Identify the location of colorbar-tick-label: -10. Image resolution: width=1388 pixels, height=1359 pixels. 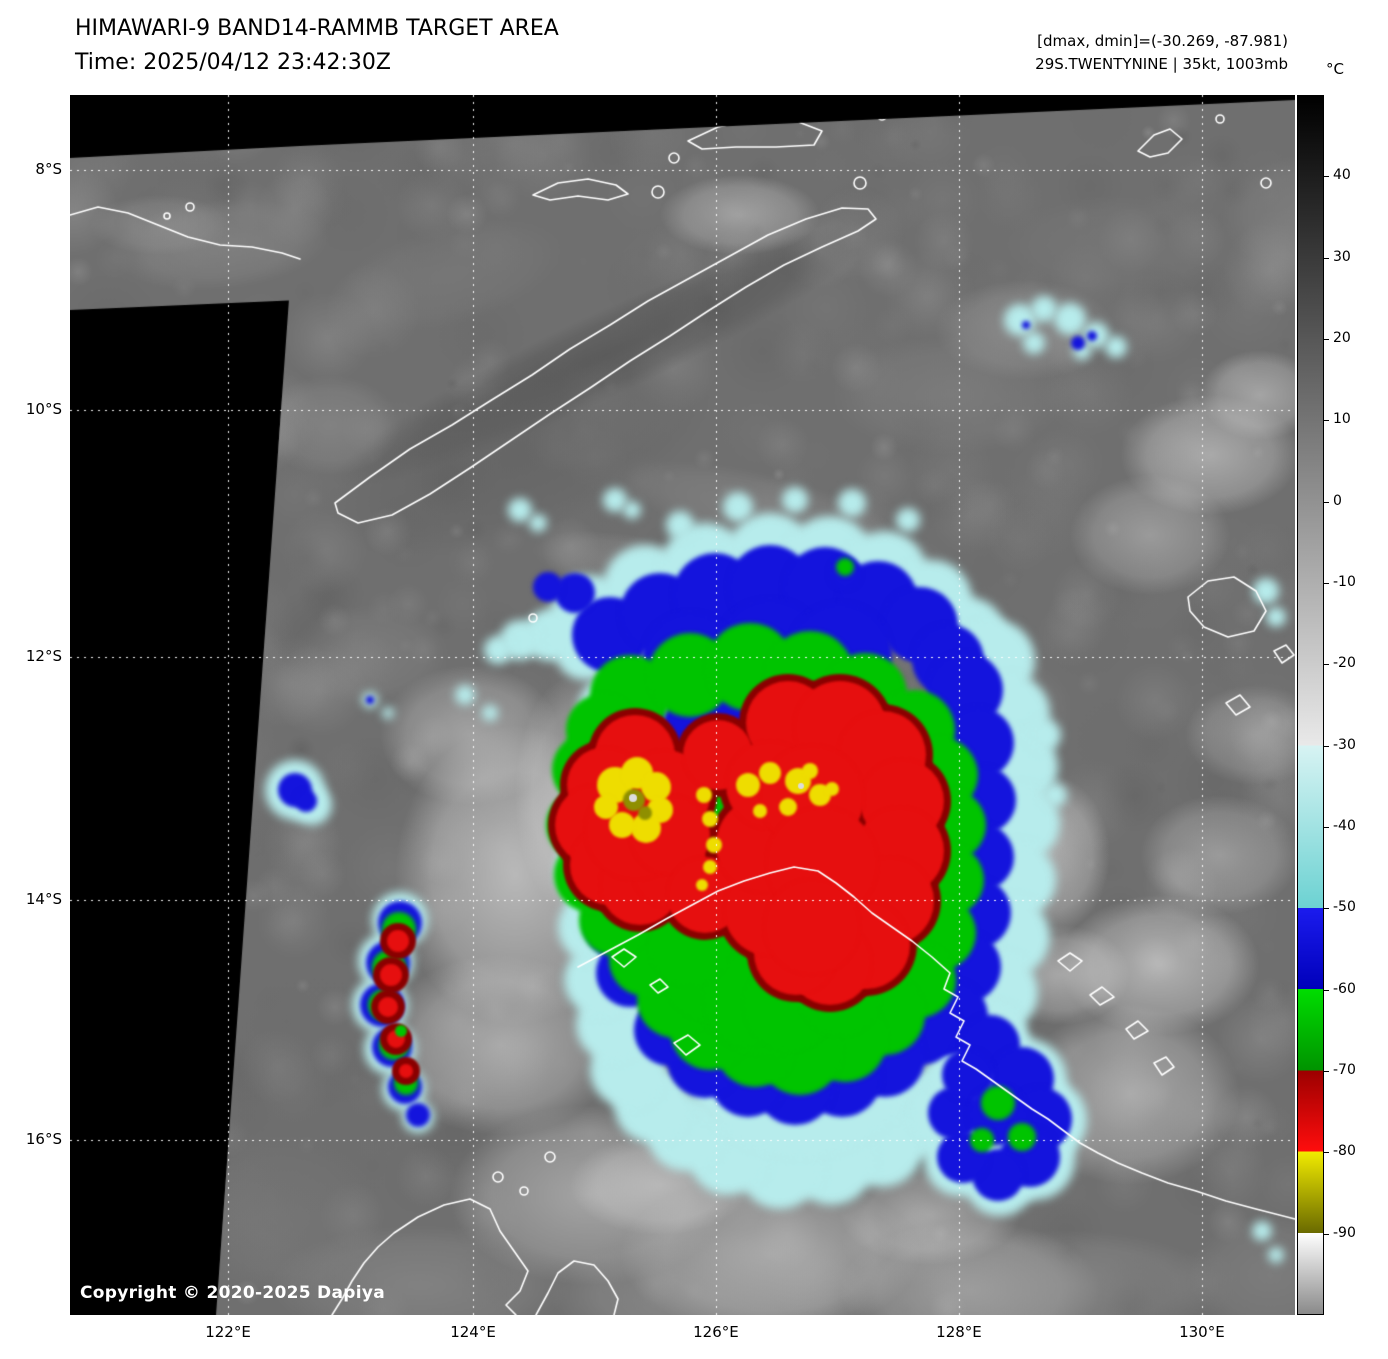
(1344, 582).